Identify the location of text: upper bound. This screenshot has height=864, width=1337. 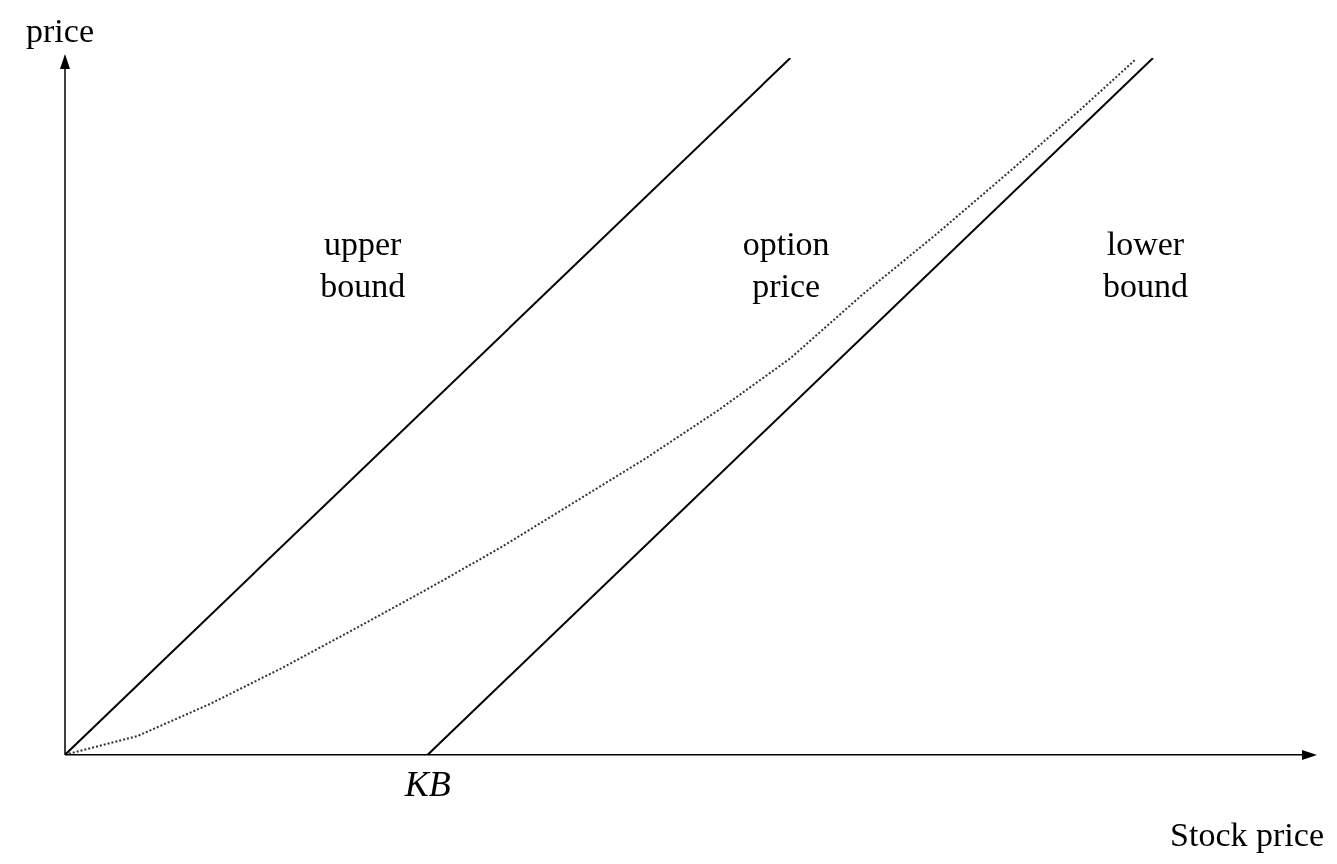
(363, 264).